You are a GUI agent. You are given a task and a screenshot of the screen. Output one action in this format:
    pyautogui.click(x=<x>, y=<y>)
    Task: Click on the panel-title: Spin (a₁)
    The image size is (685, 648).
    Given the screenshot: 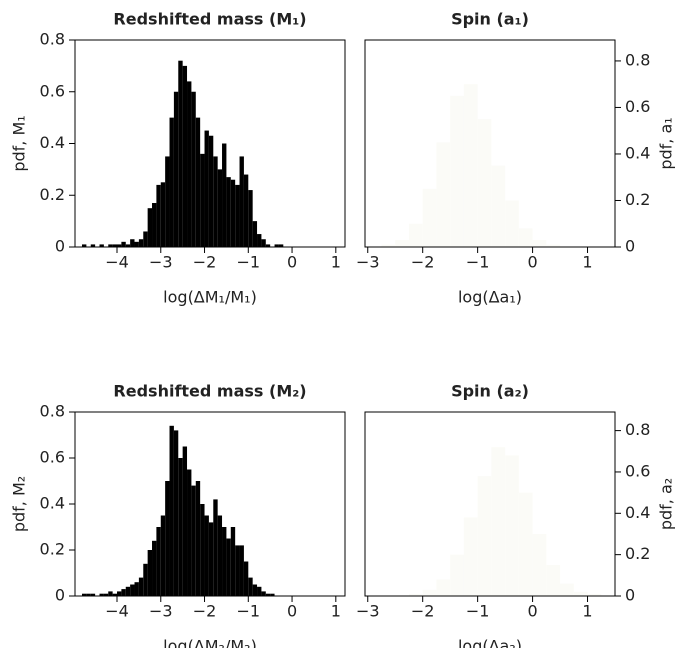 What is the action you would take?
    pyautogui.click(x=490, y=19)
    